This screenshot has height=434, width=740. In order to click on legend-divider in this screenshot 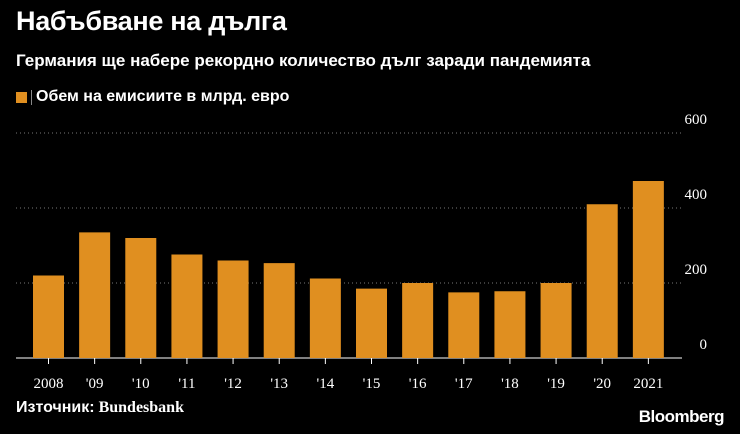, I will do `click(31, 97)`.